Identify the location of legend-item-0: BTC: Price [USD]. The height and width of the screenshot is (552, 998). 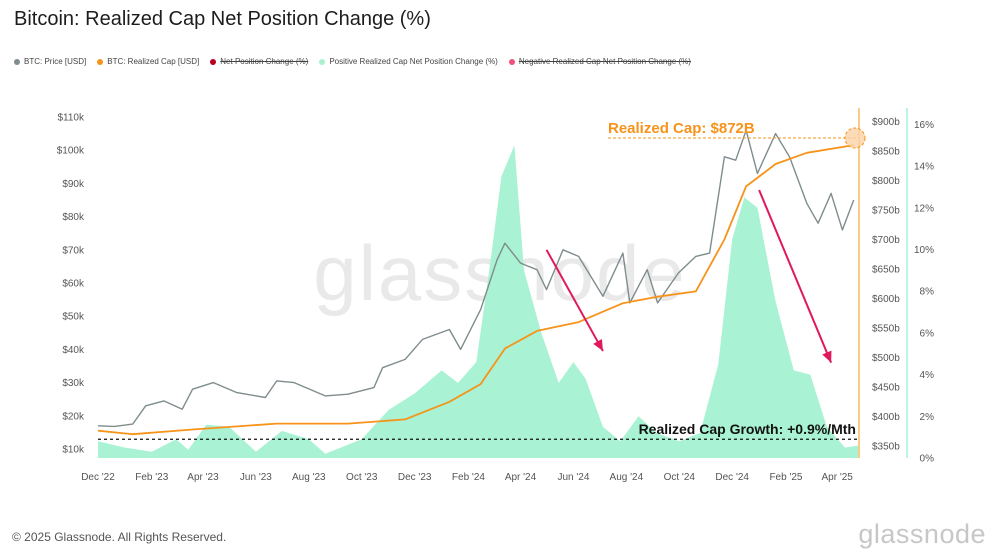
(50, 61).